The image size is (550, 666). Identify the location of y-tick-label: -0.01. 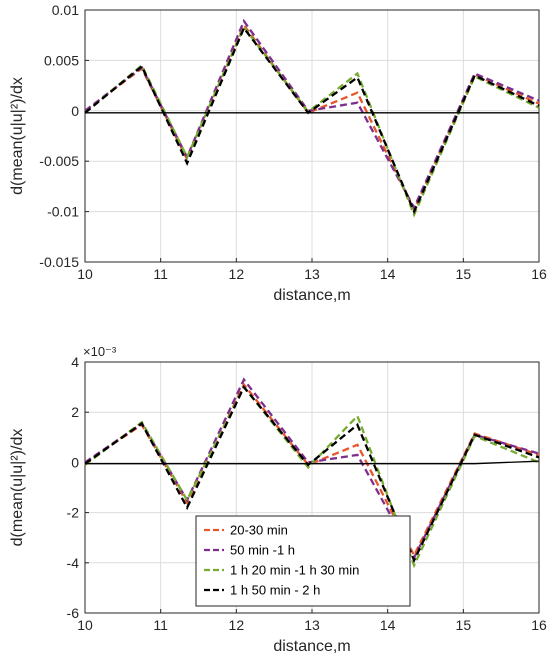
(63, 212).